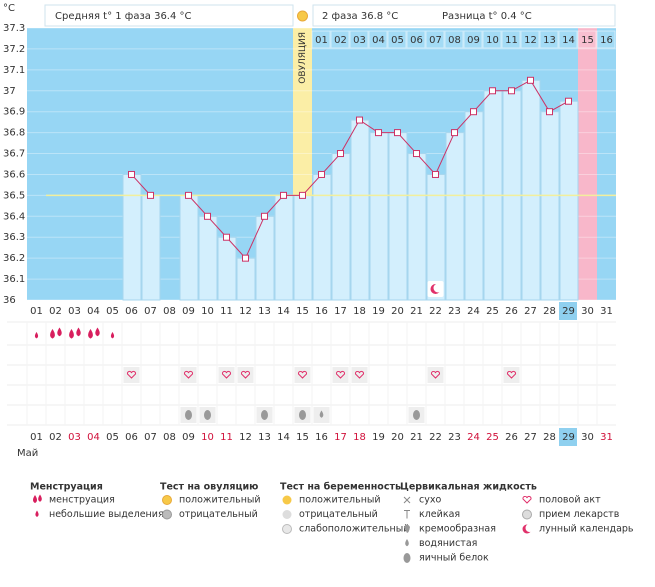 The image size is (655, 587). What do you see at coordinates (74, 437) in the screenshot?
I see `day-label-bottom: 03` at bounding box center [74, 437].